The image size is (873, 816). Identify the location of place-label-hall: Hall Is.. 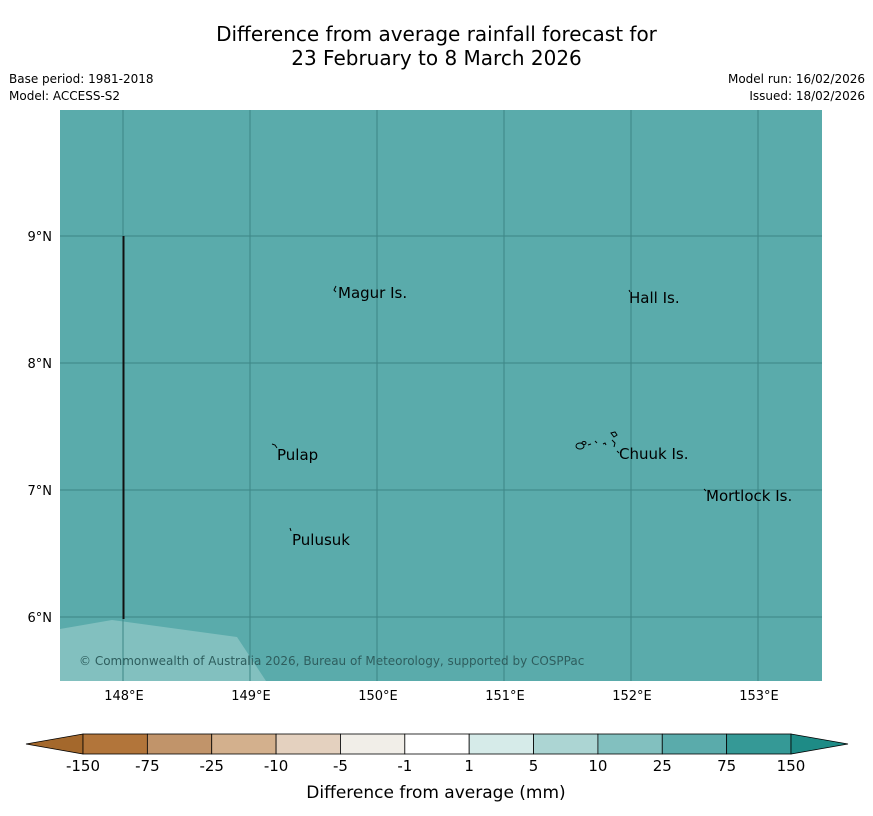
(654, 298).